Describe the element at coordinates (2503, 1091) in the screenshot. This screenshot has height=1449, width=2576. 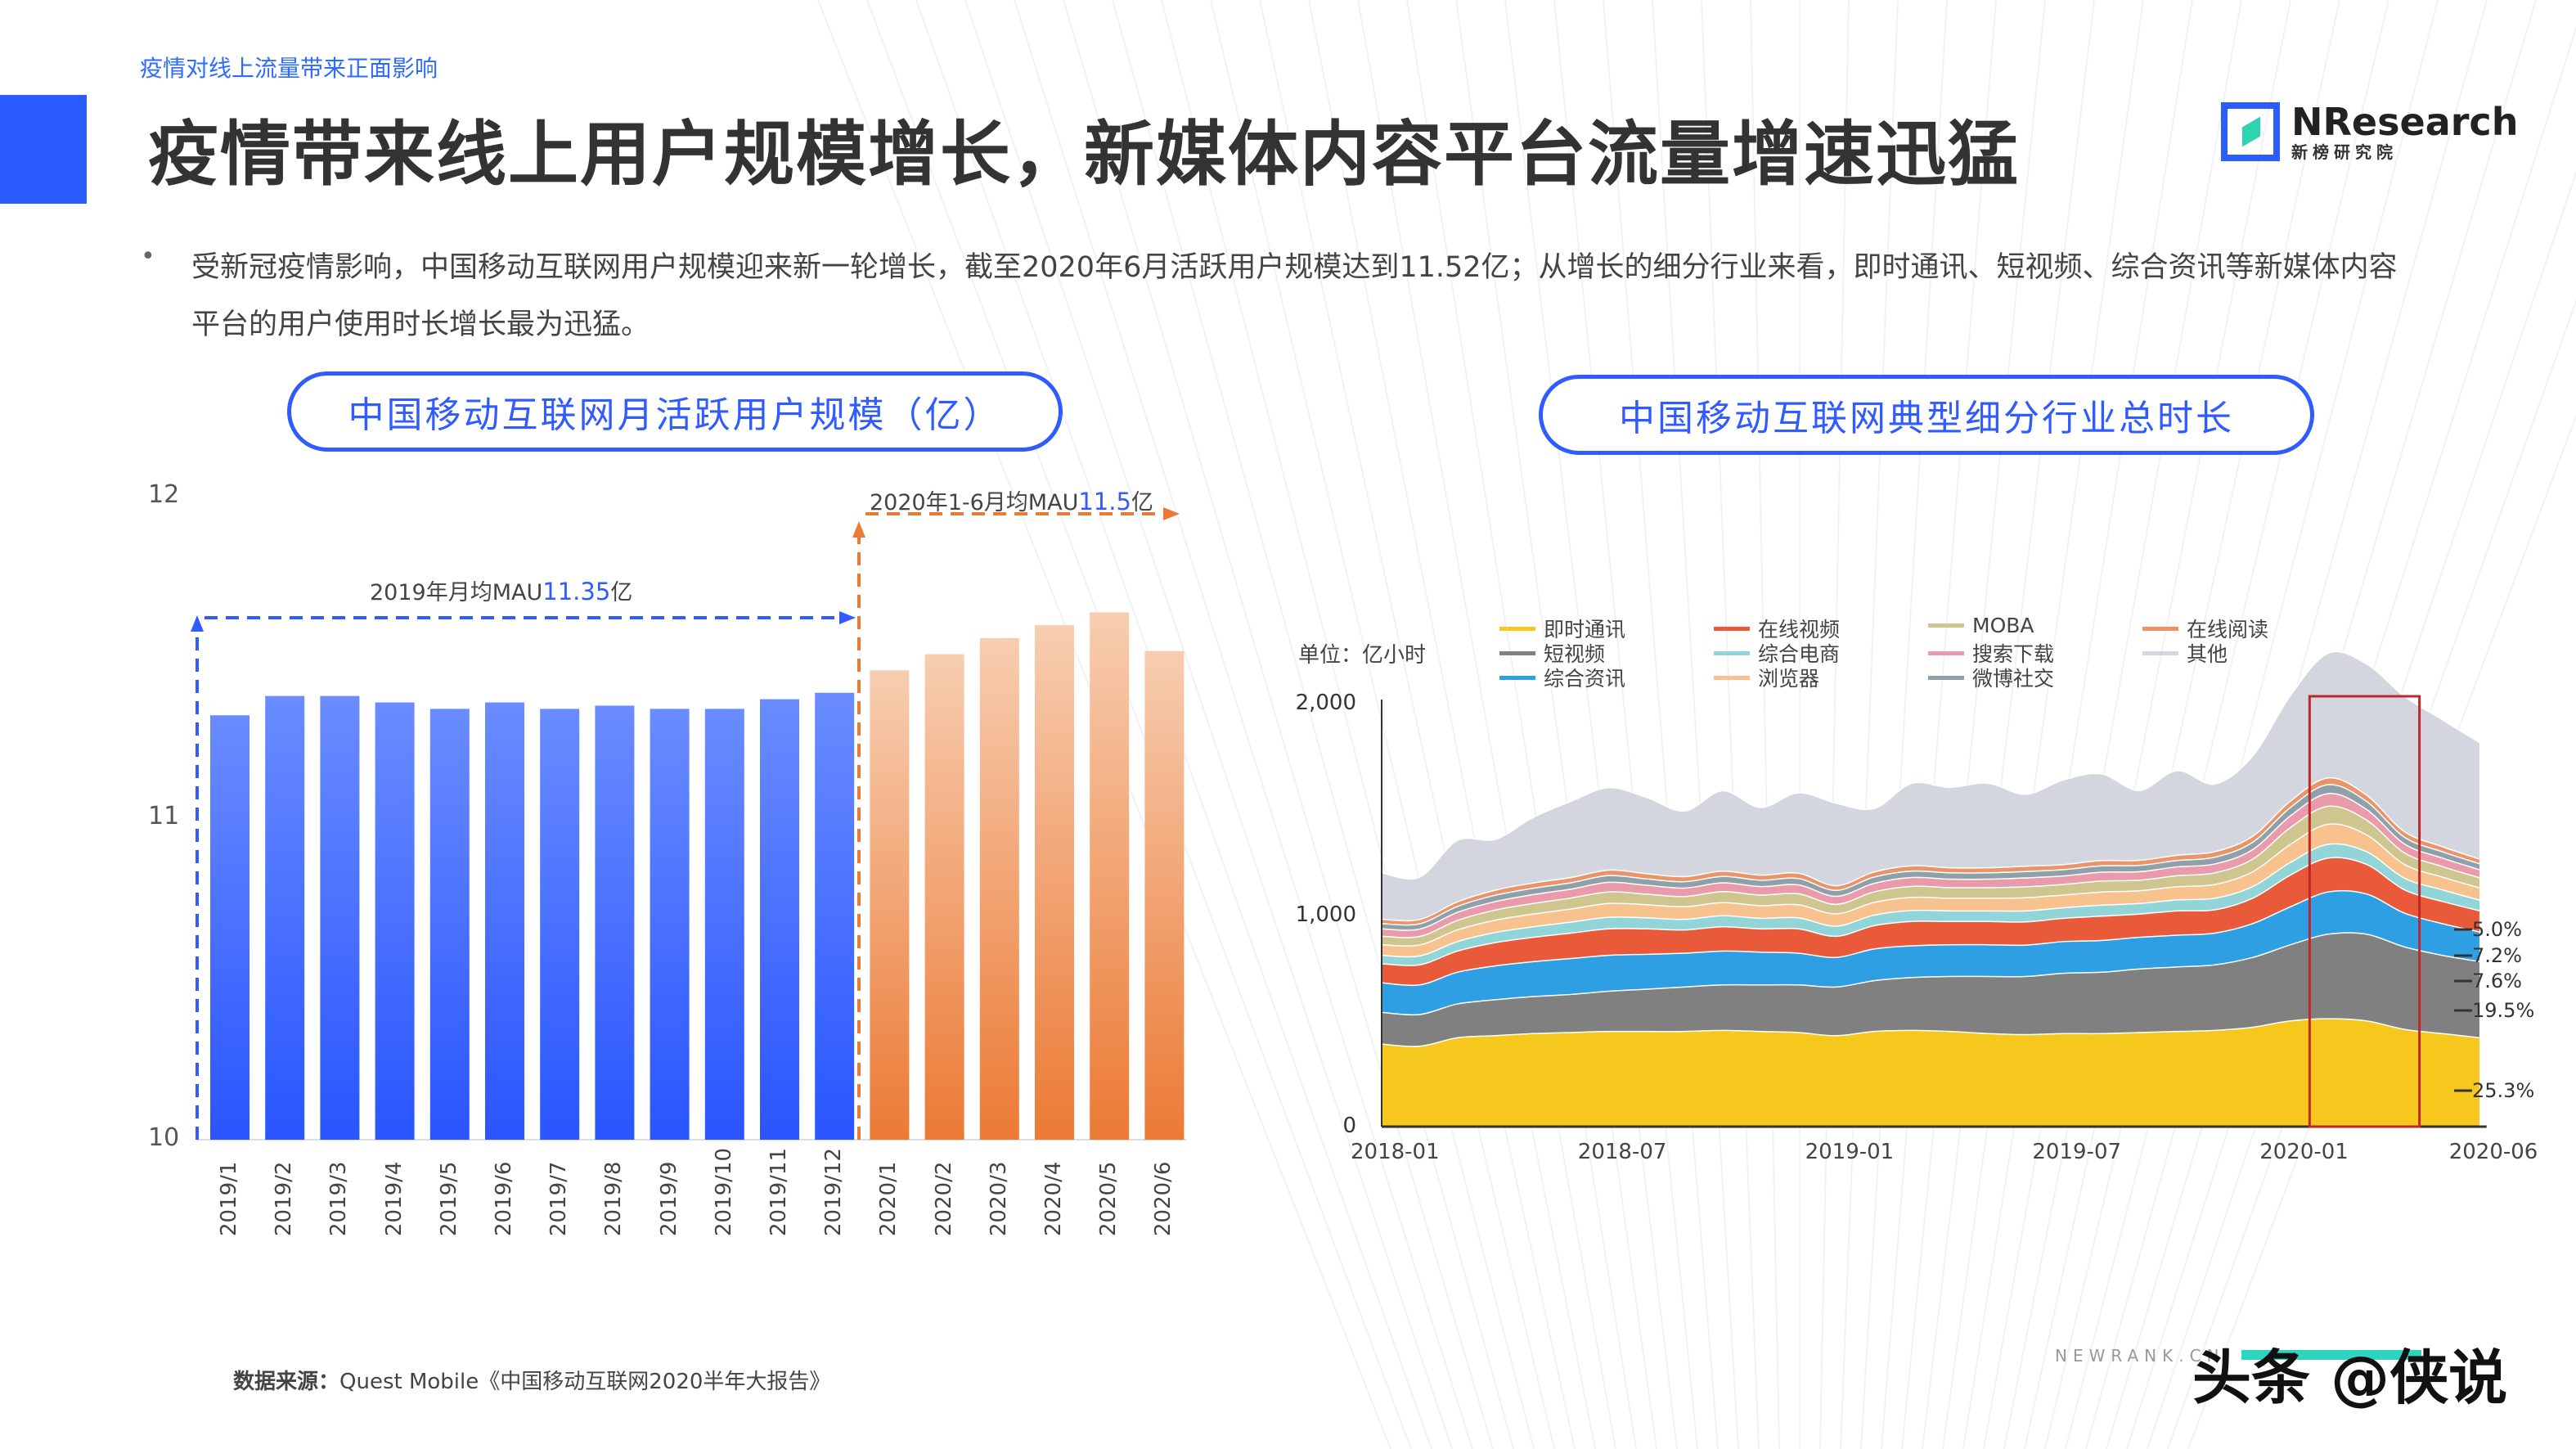
I see `share-label: 25.3%` at that location.